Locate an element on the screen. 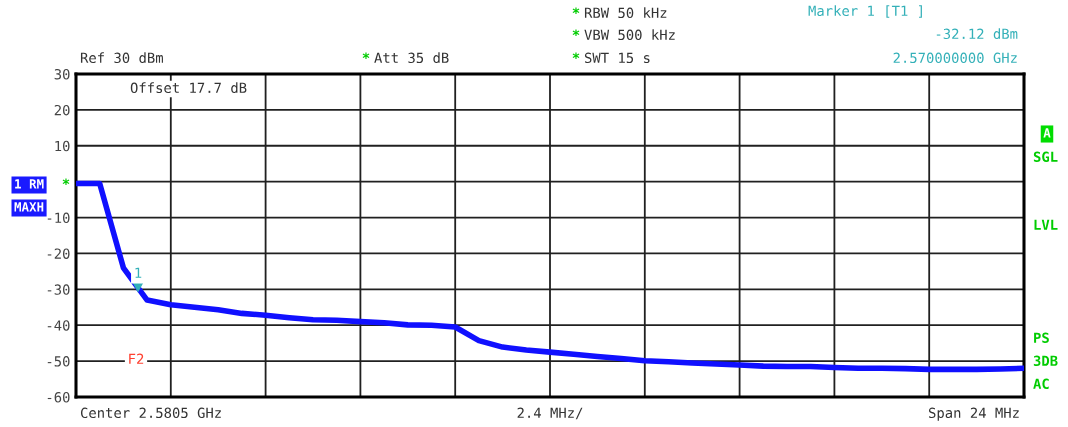 This screenshot has width=1068, height=427. text: Att 35 dB is located at coordinates (411, 58).